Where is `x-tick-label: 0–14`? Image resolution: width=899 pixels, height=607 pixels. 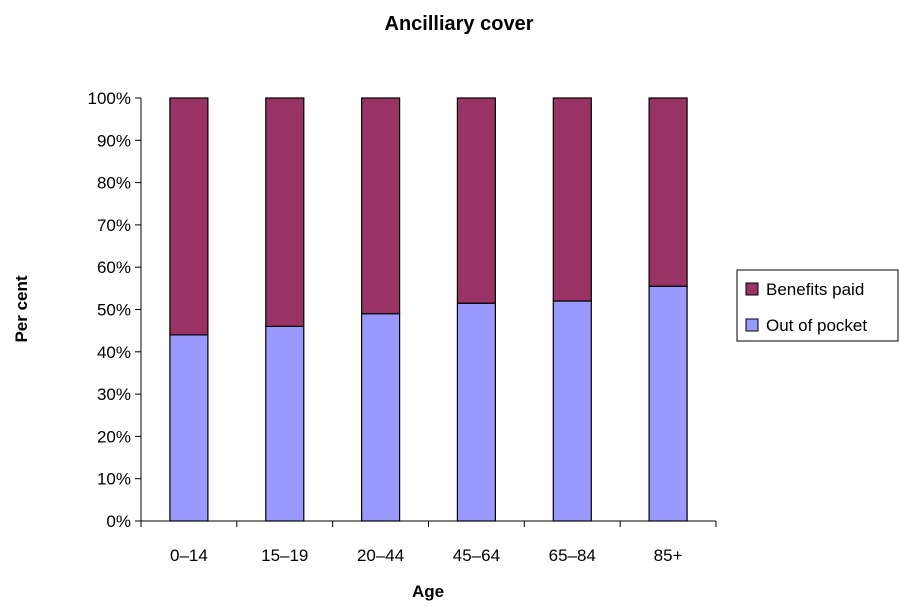
x-tick-label: 0–14 is located at coordinates (189, 555).